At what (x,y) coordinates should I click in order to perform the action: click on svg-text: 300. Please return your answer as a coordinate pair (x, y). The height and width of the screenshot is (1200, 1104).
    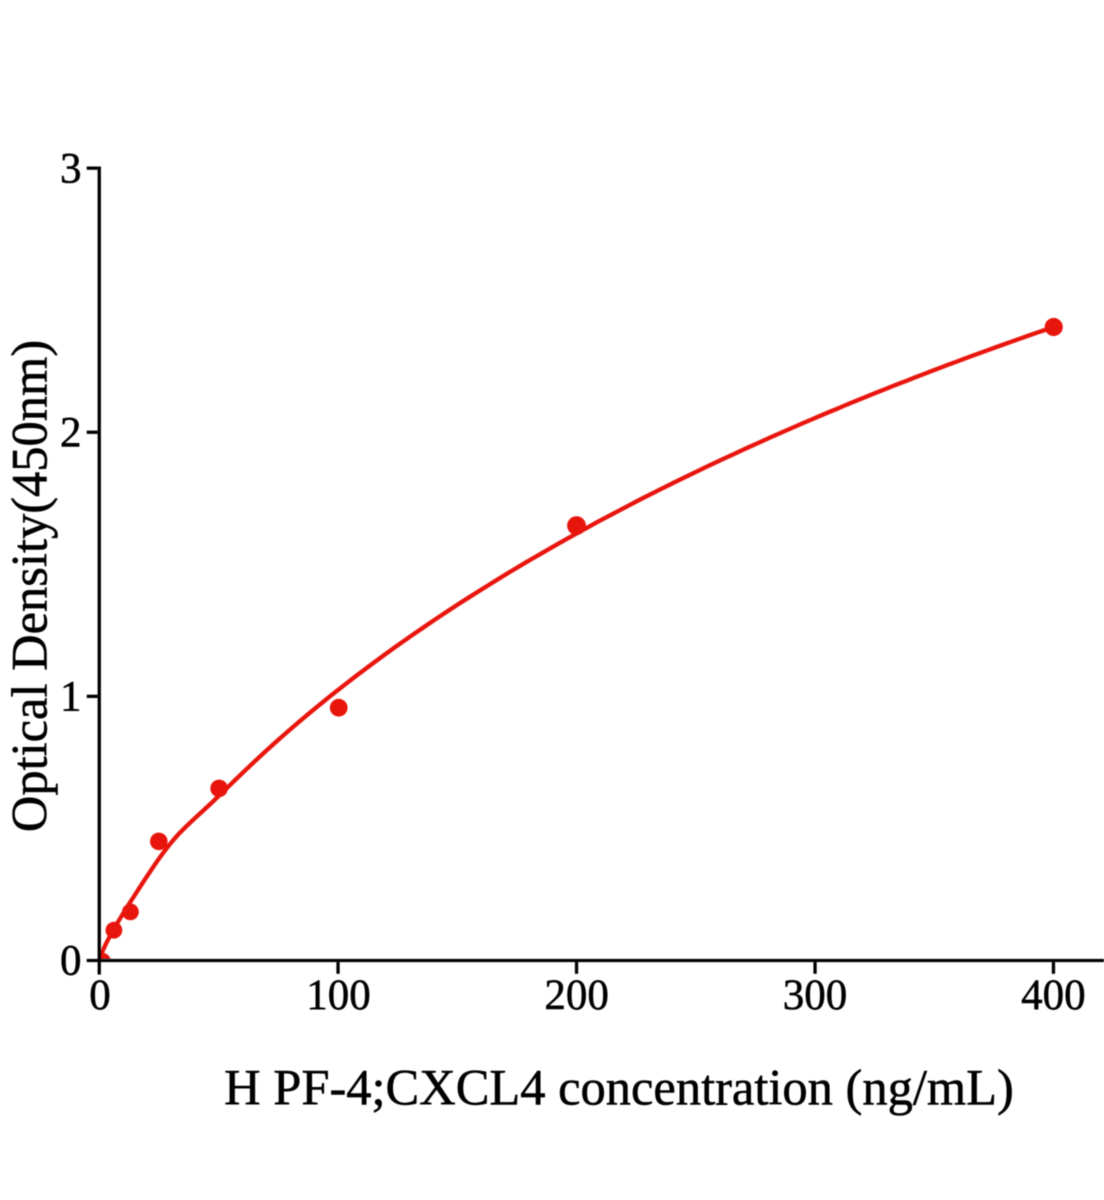
    Looking at the image, I should click on (815, 995).